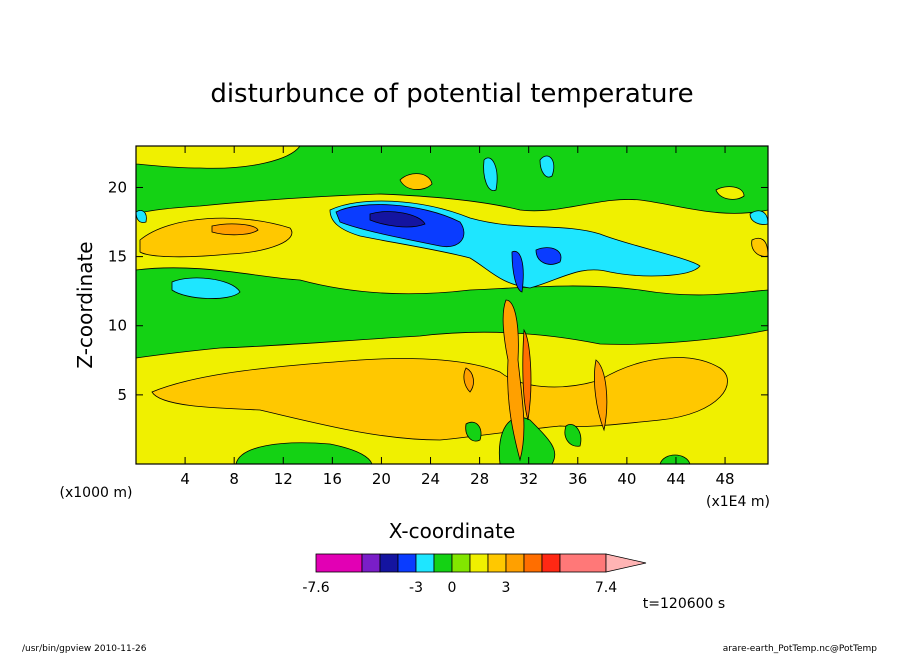 This screenshot has height=654, width=904. What do you see at coordinates (452, 180) in the screenshot?
I see `green-top` at bounding box center [452, 180].